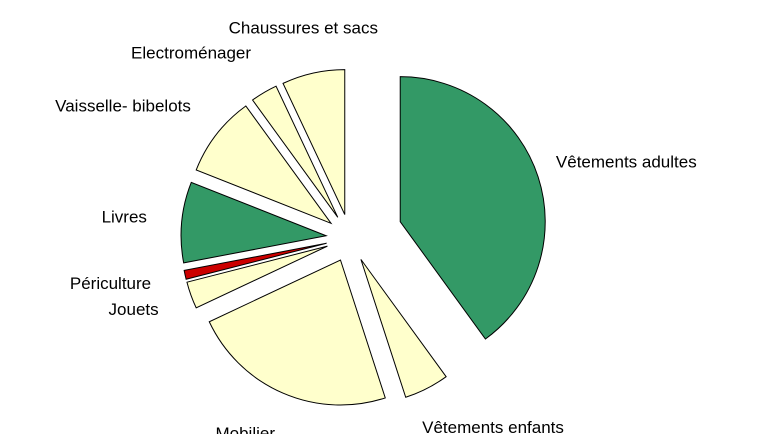  I want to click on slice-label: Vêtements enfants, so click(493, 426).